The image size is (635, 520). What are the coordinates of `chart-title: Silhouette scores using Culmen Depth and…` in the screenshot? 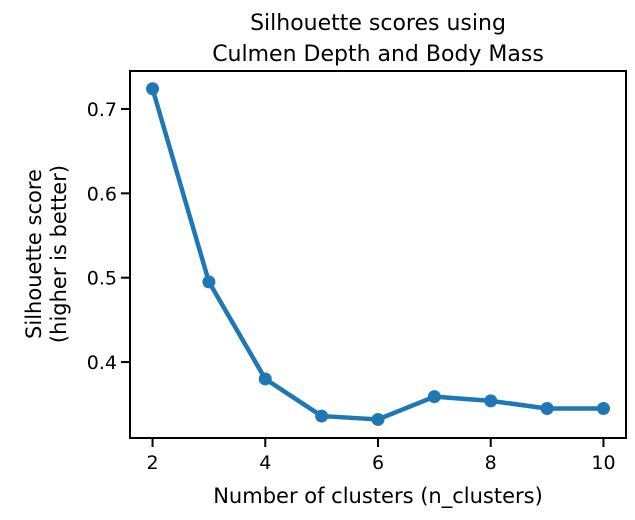 It's located at (378, 39).